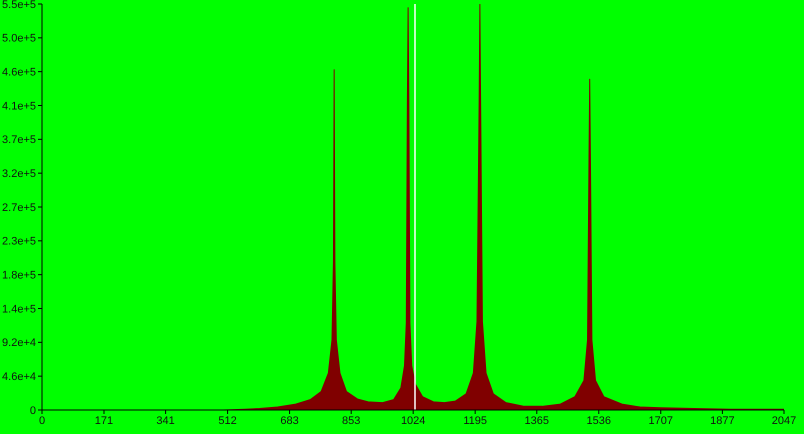 This screenshot has width=804, height=434. What do you see at coordinates (351, 420) in the screenshot?
I see `x-tick-label: 853` at bounding box center [351, 420].